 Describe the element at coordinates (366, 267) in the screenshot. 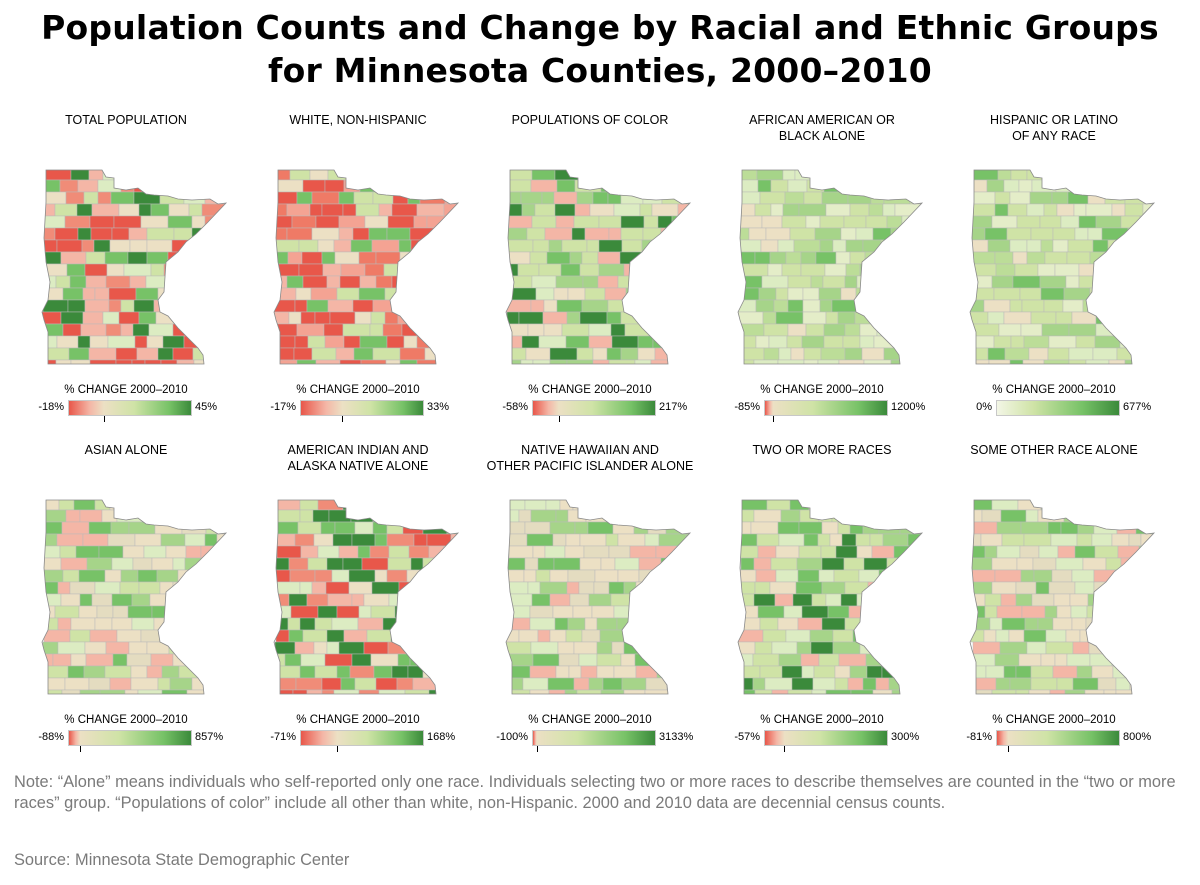

I see `minnesota-county-map` at that location.